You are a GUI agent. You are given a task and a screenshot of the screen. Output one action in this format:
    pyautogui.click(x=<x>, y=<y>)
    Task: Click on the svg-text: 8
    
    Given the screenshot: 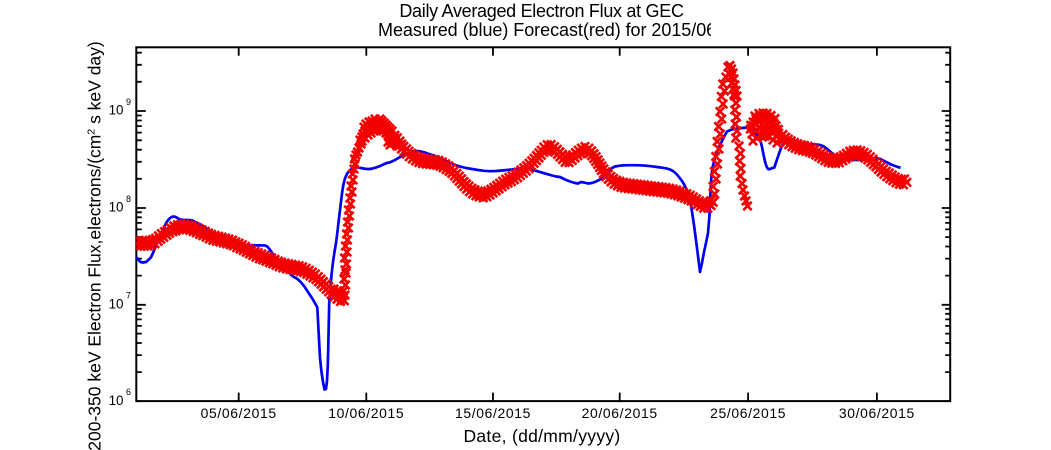 What is the action you would take?
    pyautogui.click(x=128, y=199)
    